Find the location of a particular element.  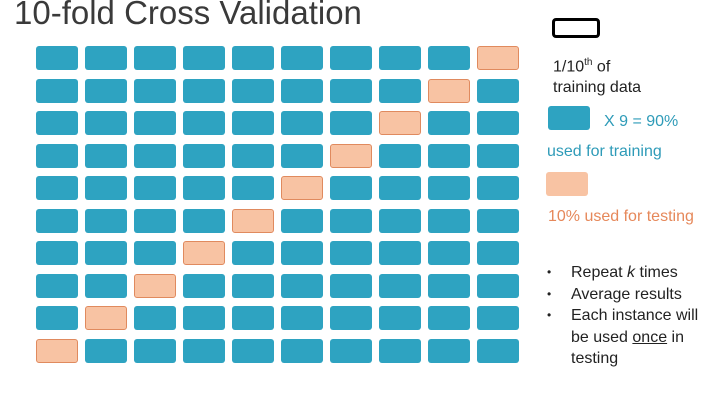

fold-label-sup: th is located at coordinates (588, 62).